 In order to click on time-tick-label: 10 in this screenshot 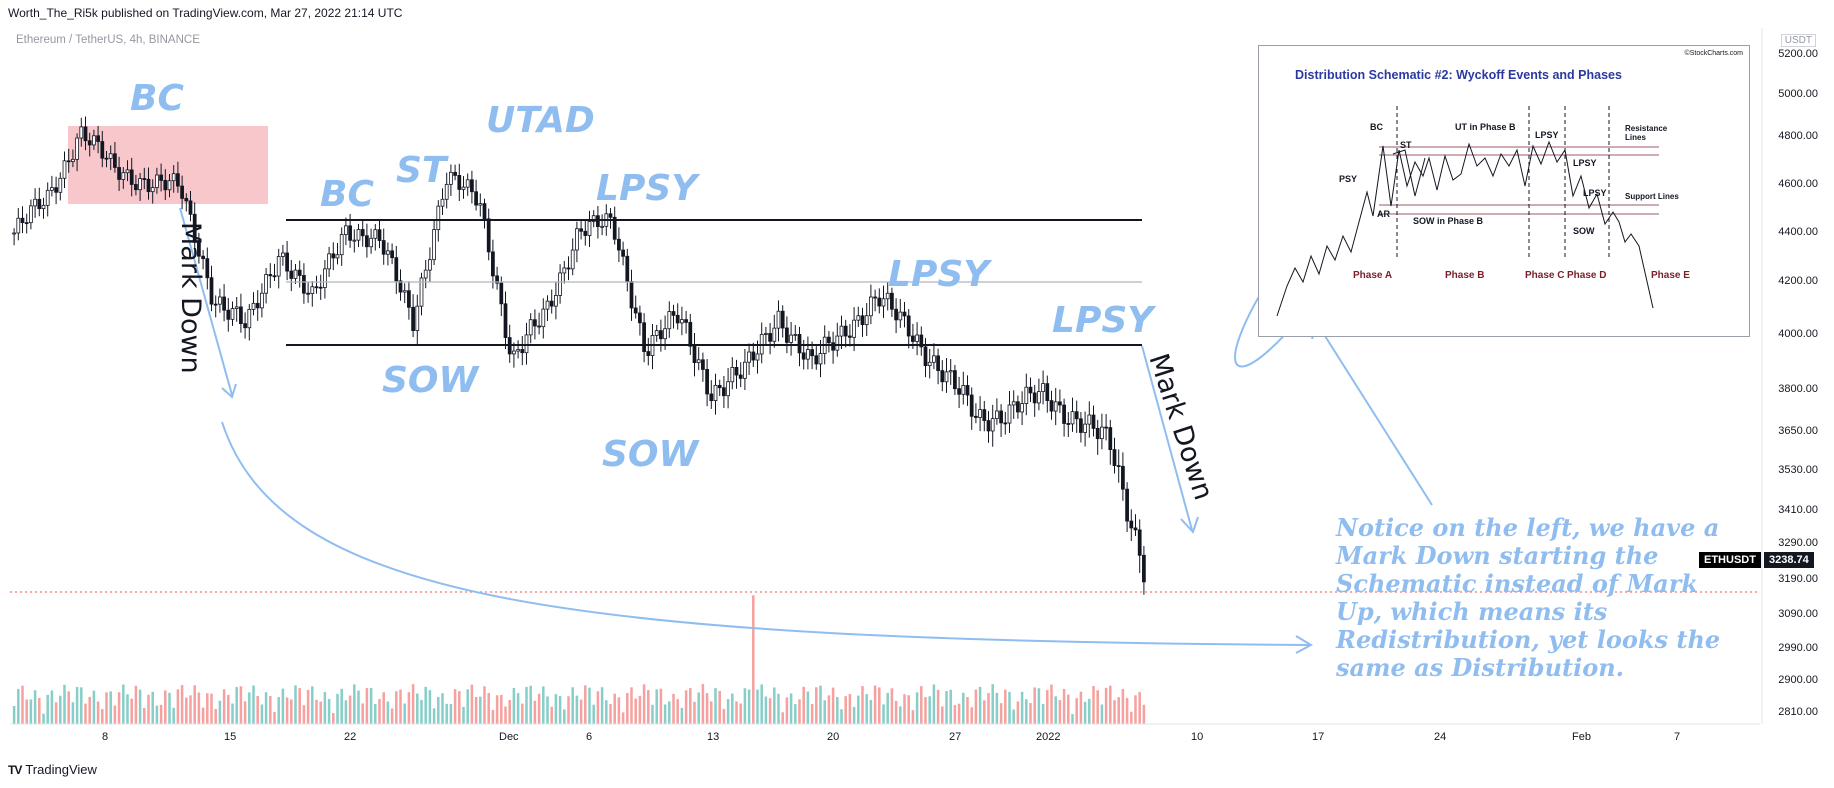, I will do `click(1197, 737)`.